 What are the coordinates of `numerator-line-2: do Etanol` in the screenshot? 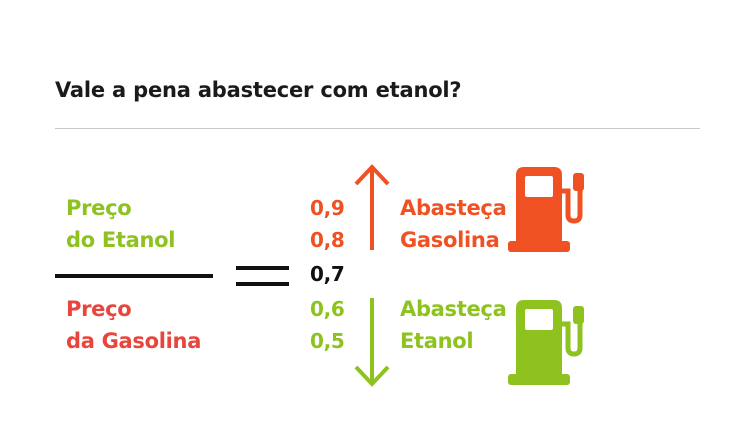 It's located at (121, 240).